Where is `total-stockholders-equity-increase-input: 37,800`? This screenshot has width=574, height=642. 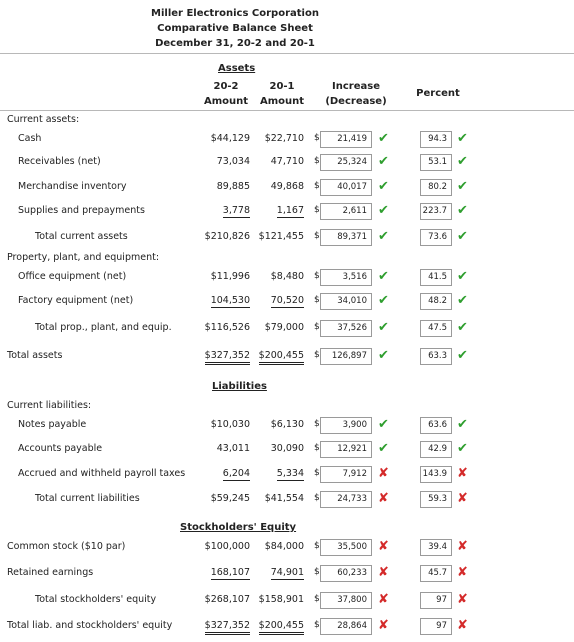 total-stockholders-equity-increase-input: 37,800 is located at coordinates (346, 600).